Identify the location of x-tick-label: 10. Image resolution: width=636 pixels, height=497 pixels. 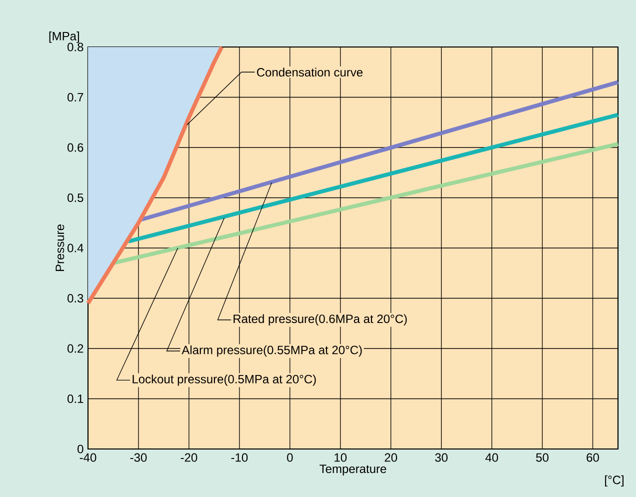
(340, 457).